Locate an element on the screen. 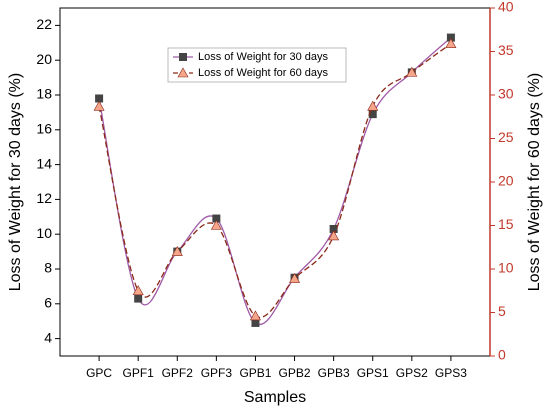 This screenshot has width=550, height=414. x-tick-label: GPB2 is located at coordinates (295, 373).